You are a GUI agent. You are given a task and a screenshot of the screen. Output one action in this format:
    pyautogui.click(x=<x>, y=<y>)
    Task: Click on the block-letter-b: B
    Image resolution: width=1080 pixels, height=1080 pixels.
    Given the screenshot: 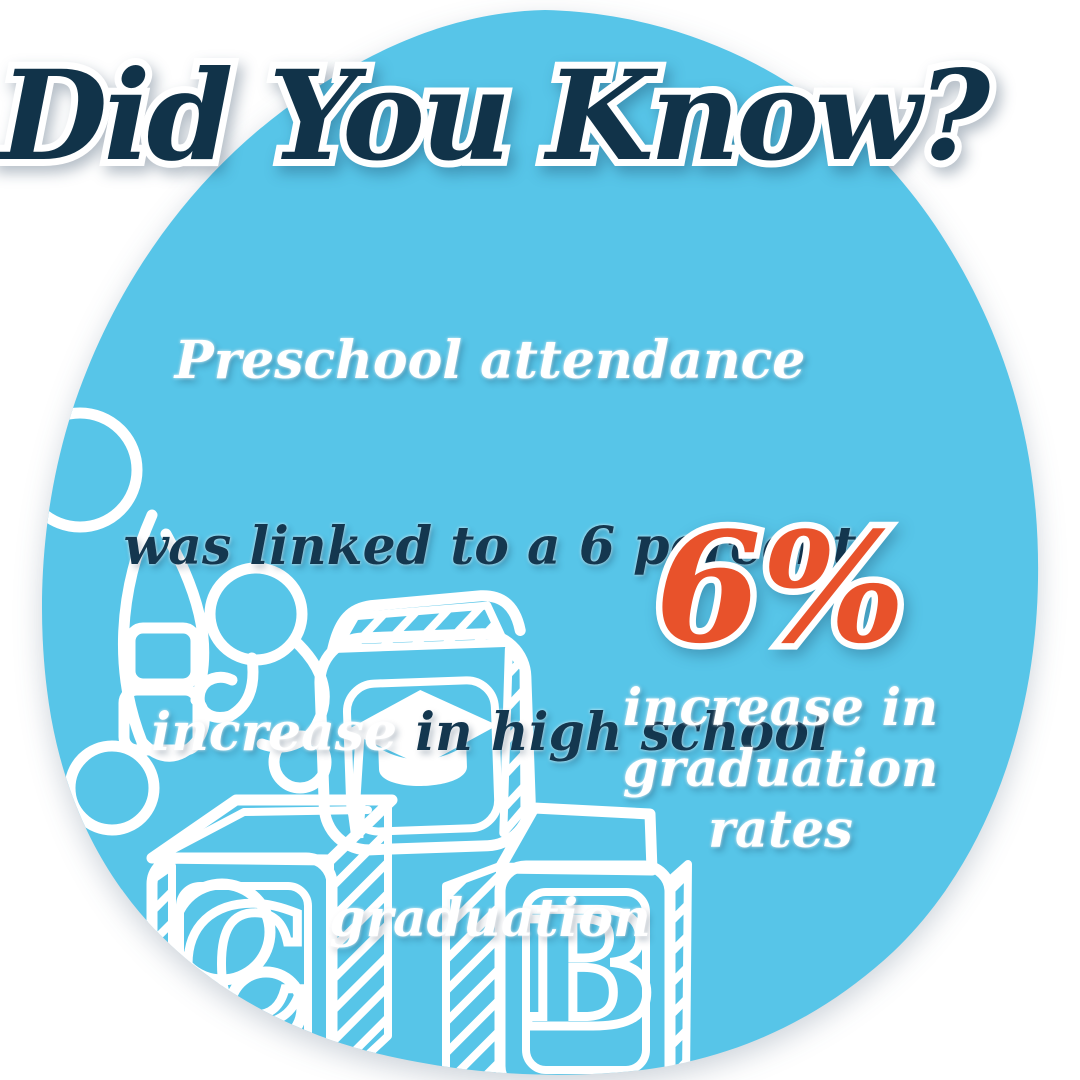 What is the action you would take?
    pyautogui.click(x=587, y=970)
    